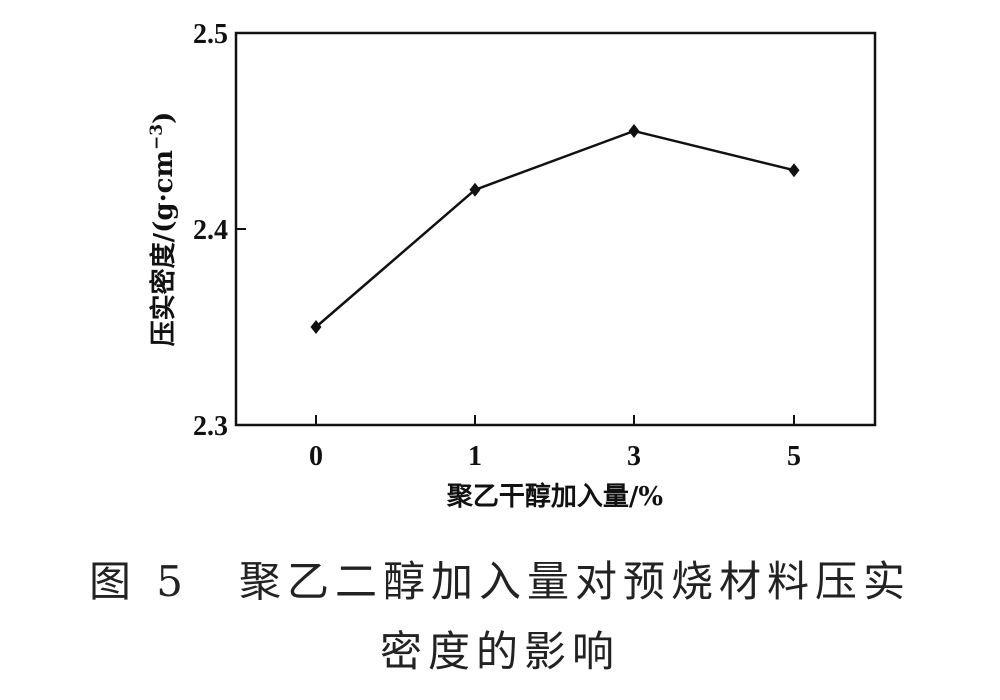 Image resolution: width=1000 pixels, height=700 pixels. I want to click on figure-caption-text-1: 聚乙二醇加入量对预烧材料压实, so click(575, 581).